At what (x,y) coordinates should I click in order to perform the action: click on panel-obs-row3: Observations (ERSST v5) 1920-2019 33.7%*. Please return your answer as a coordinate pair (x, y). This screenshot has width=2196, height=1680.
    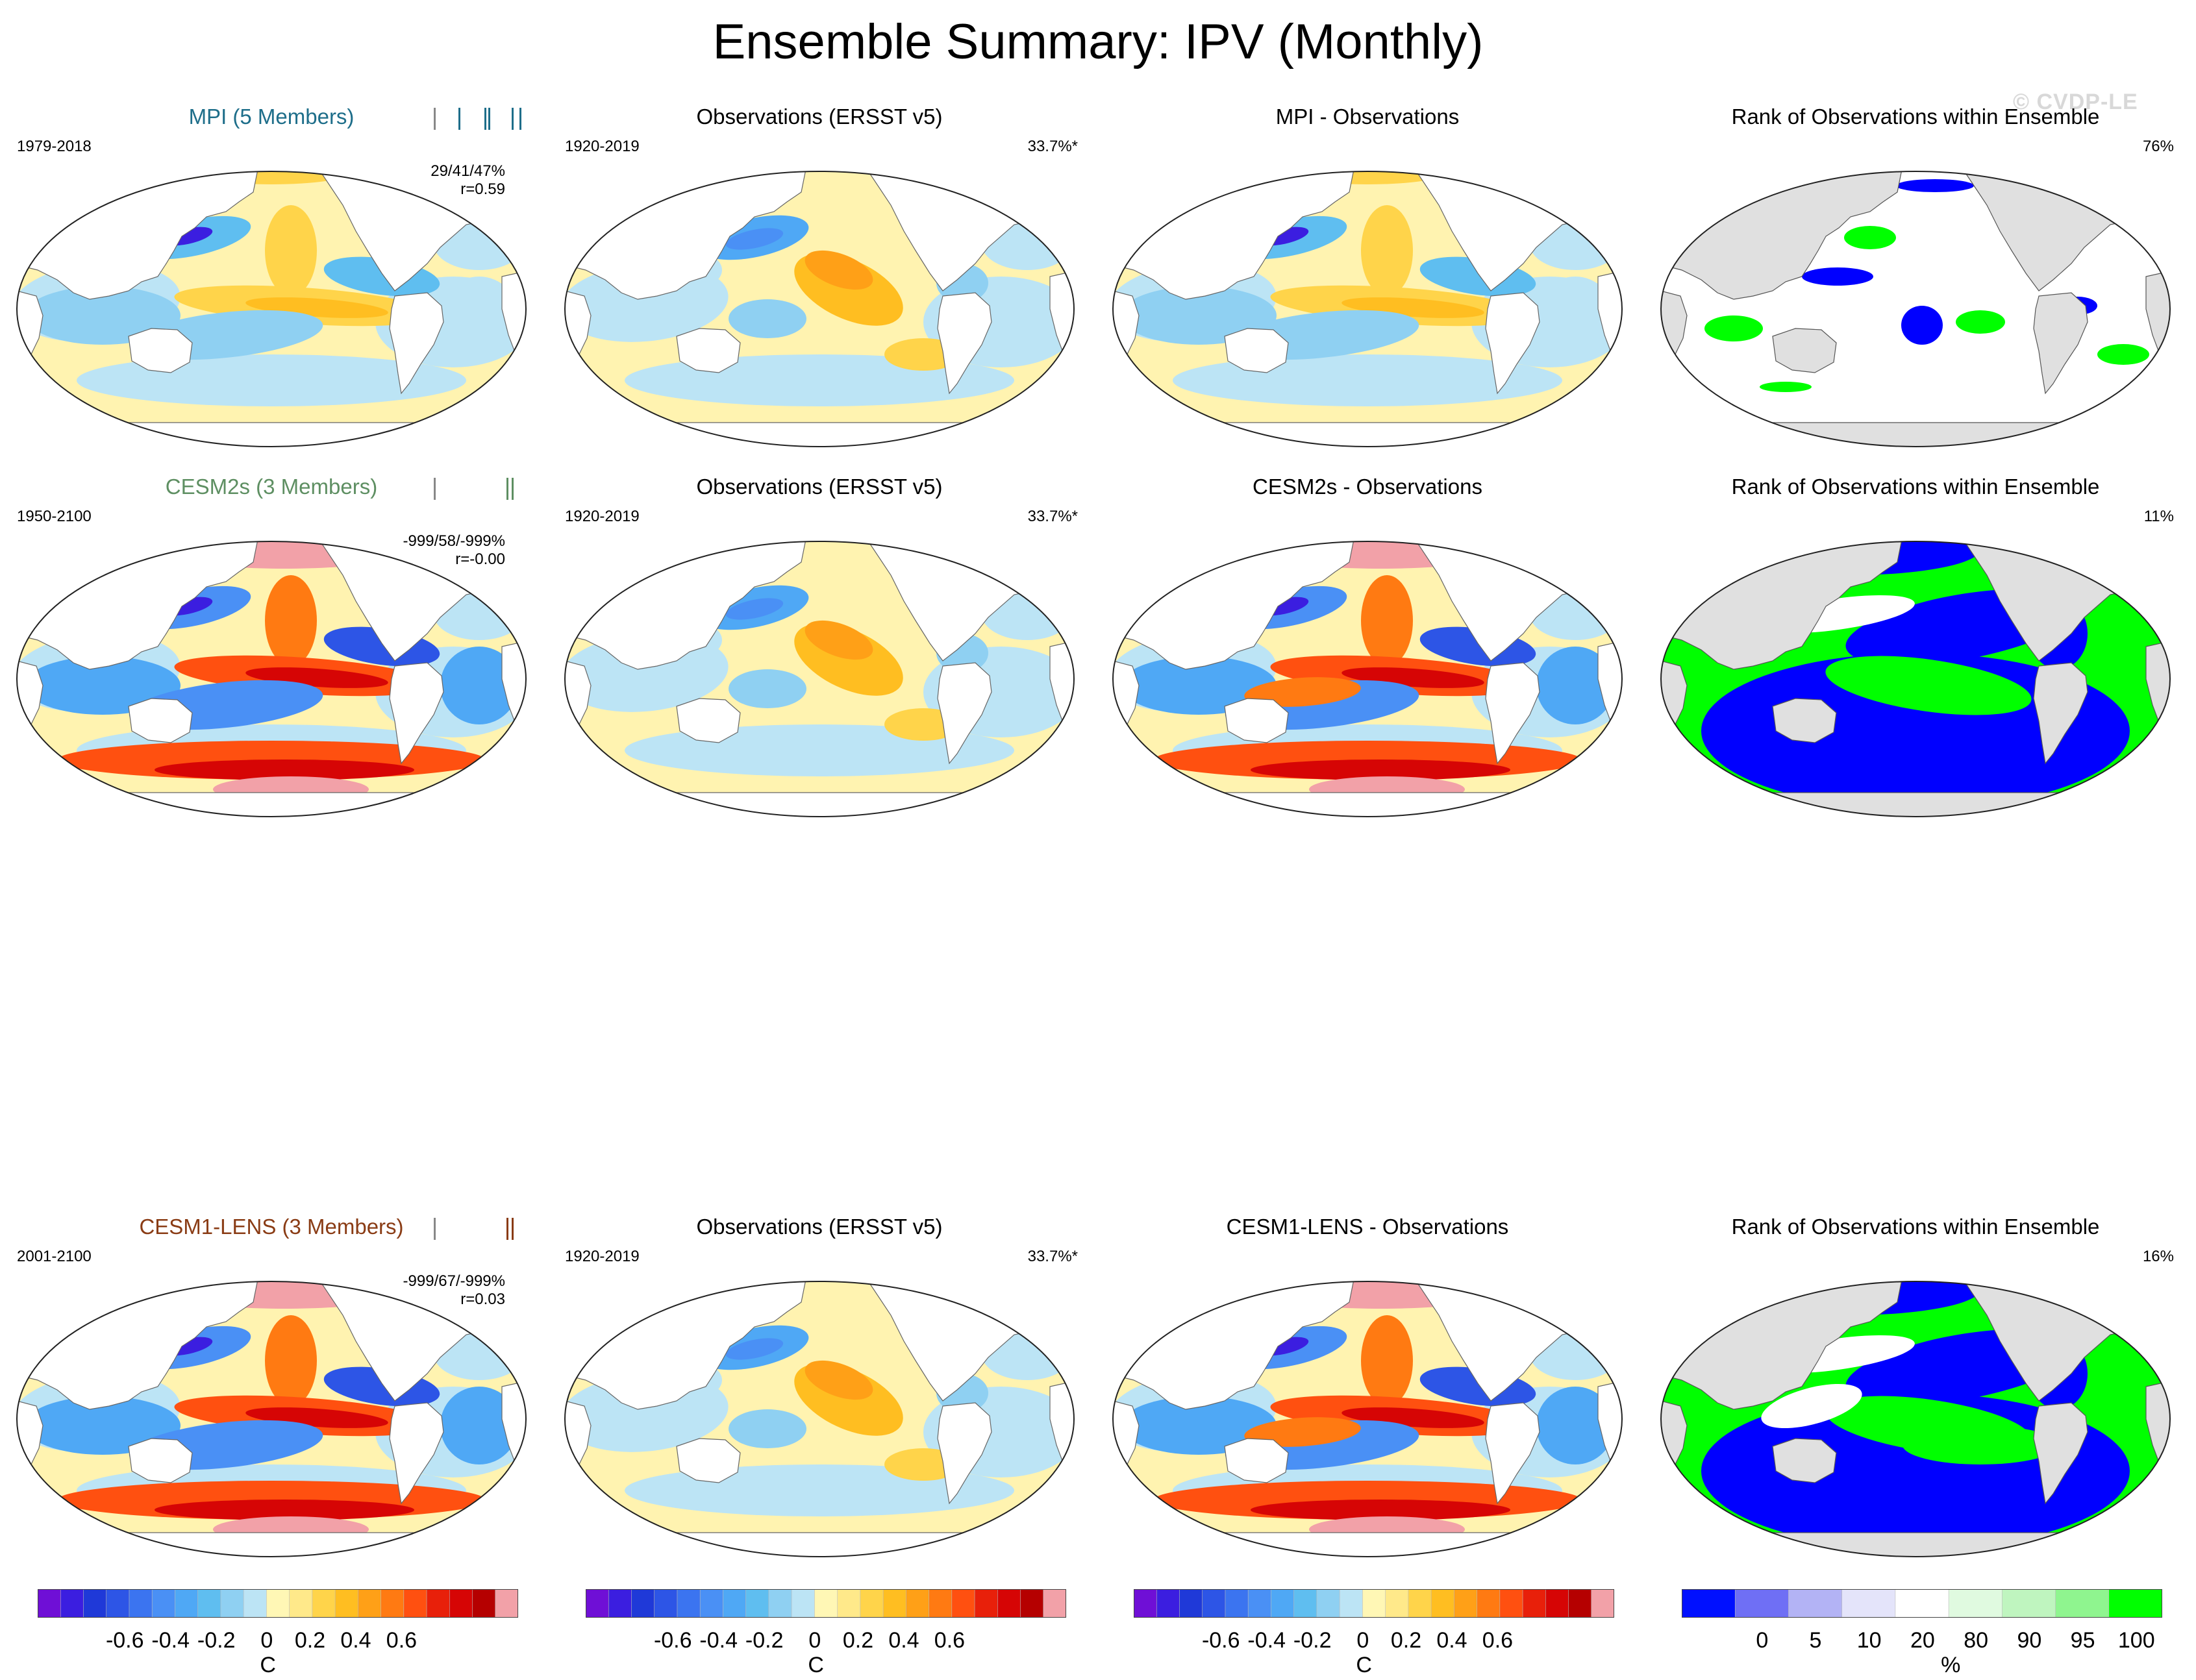
    Looking at the image, I should click on (819, 1396).